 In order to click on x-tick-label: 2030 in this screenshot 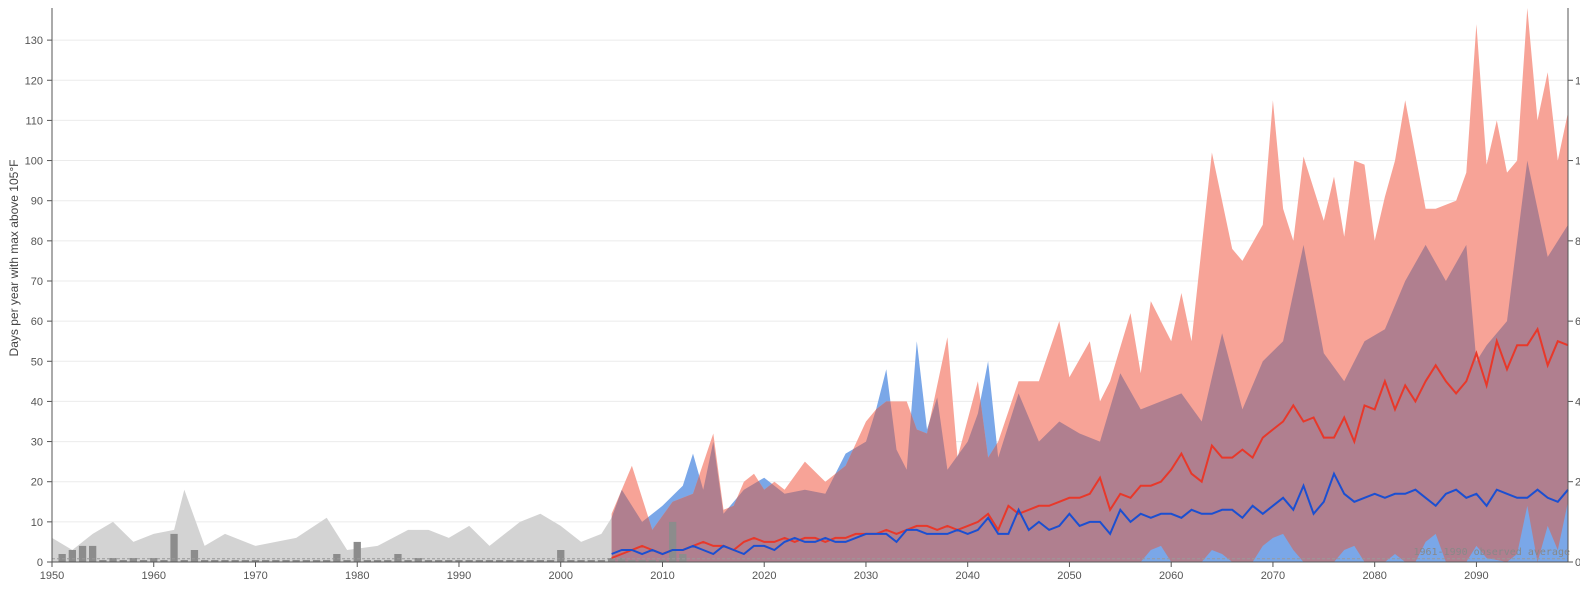, I will do `click(866, 576)`.